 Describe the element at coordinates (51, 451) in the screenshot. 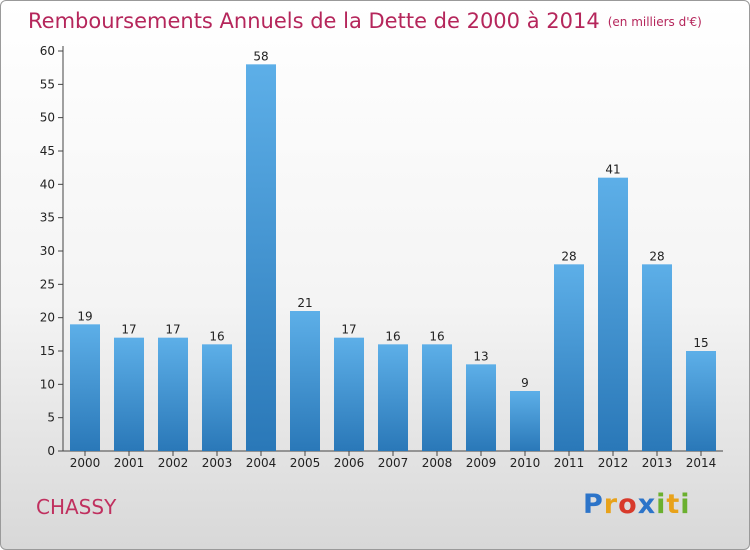

I see `y-tick-label: 0` at that location.